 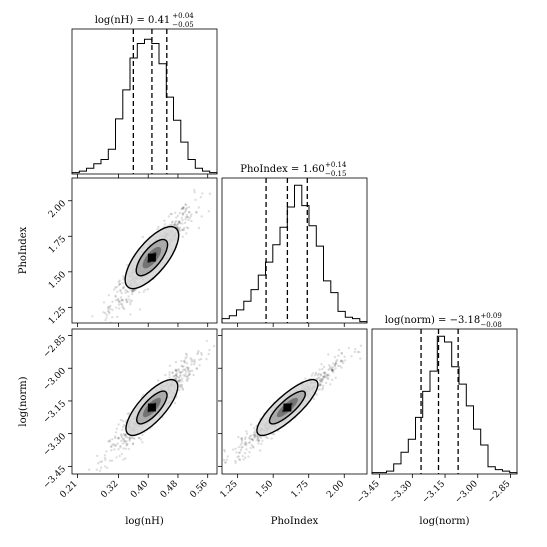 I want to click on panel-frame, so click(x=144, y=401).